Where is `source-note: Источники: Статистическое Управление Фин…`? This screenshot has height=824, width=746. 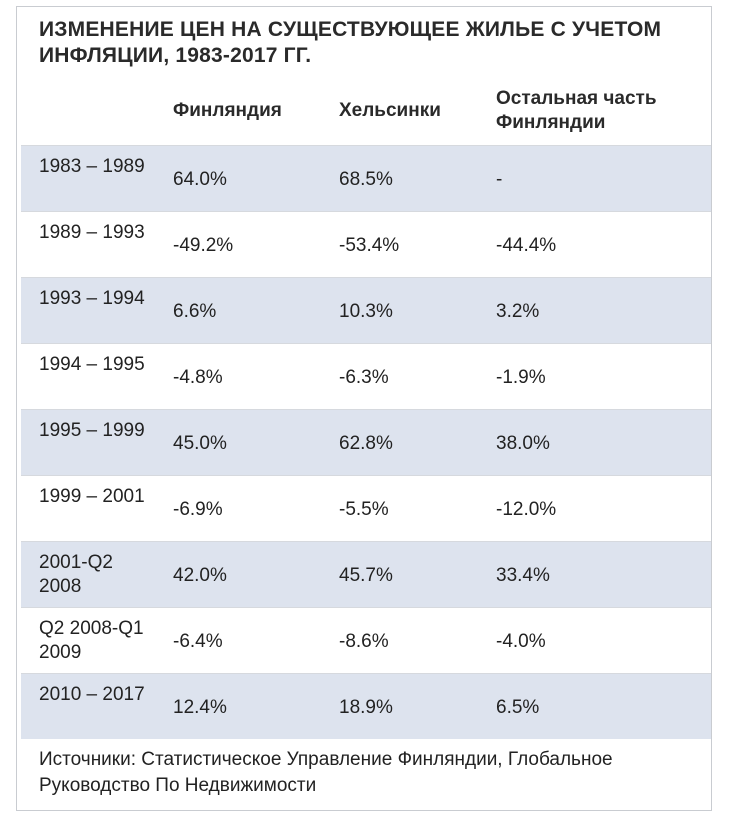 source-note: Источники: Статистическое Управление Фин… is located at coordinates (326, 772).